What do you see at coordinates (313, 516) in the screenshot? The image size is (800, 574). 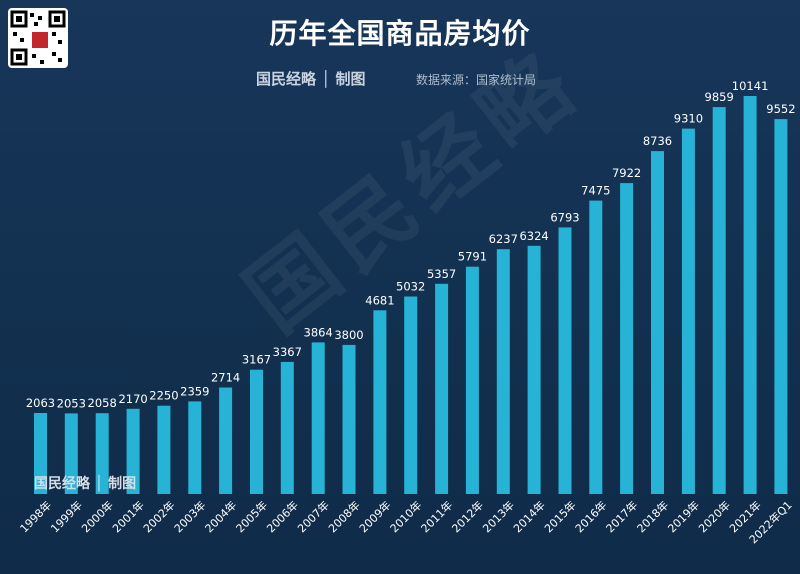 I see `x-tick-label-2007年: 2007年` at bounding box center [313, 516].